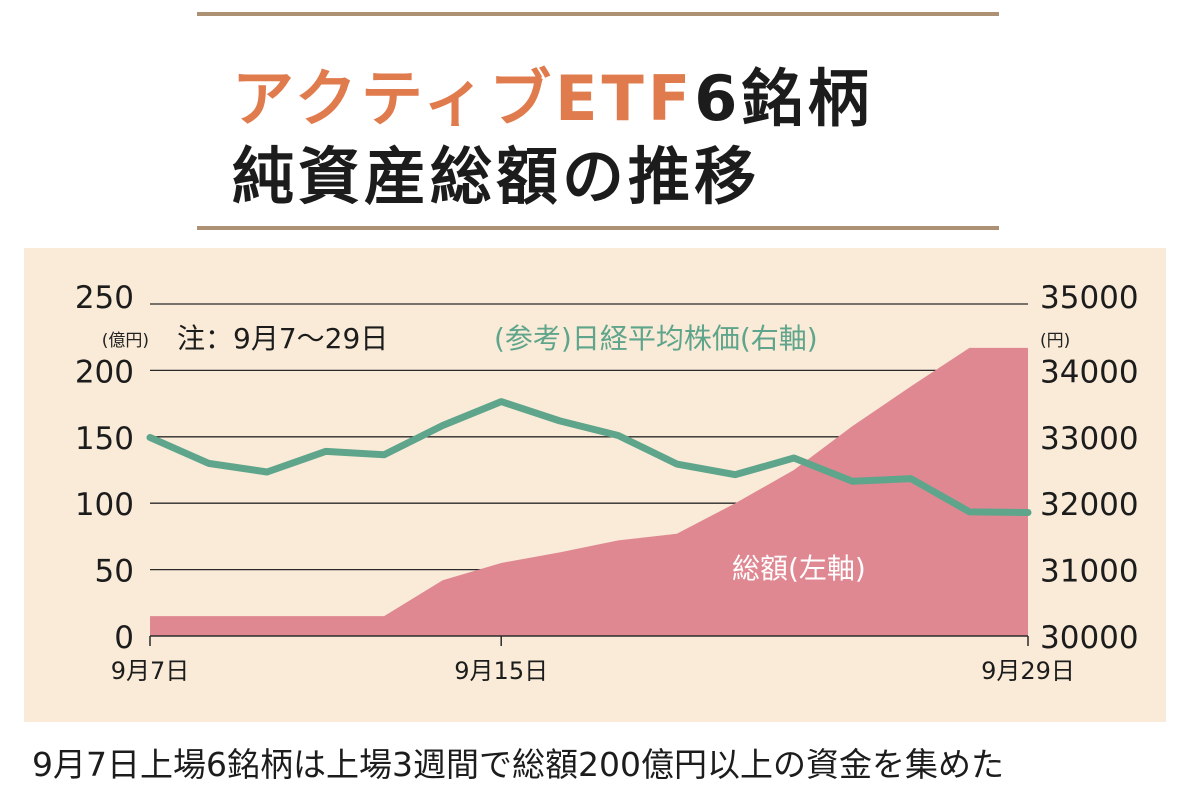 Image resolution: width=1190 pixels, height=802 pixels. I want to click on line-nikkei, so click(589, 457).